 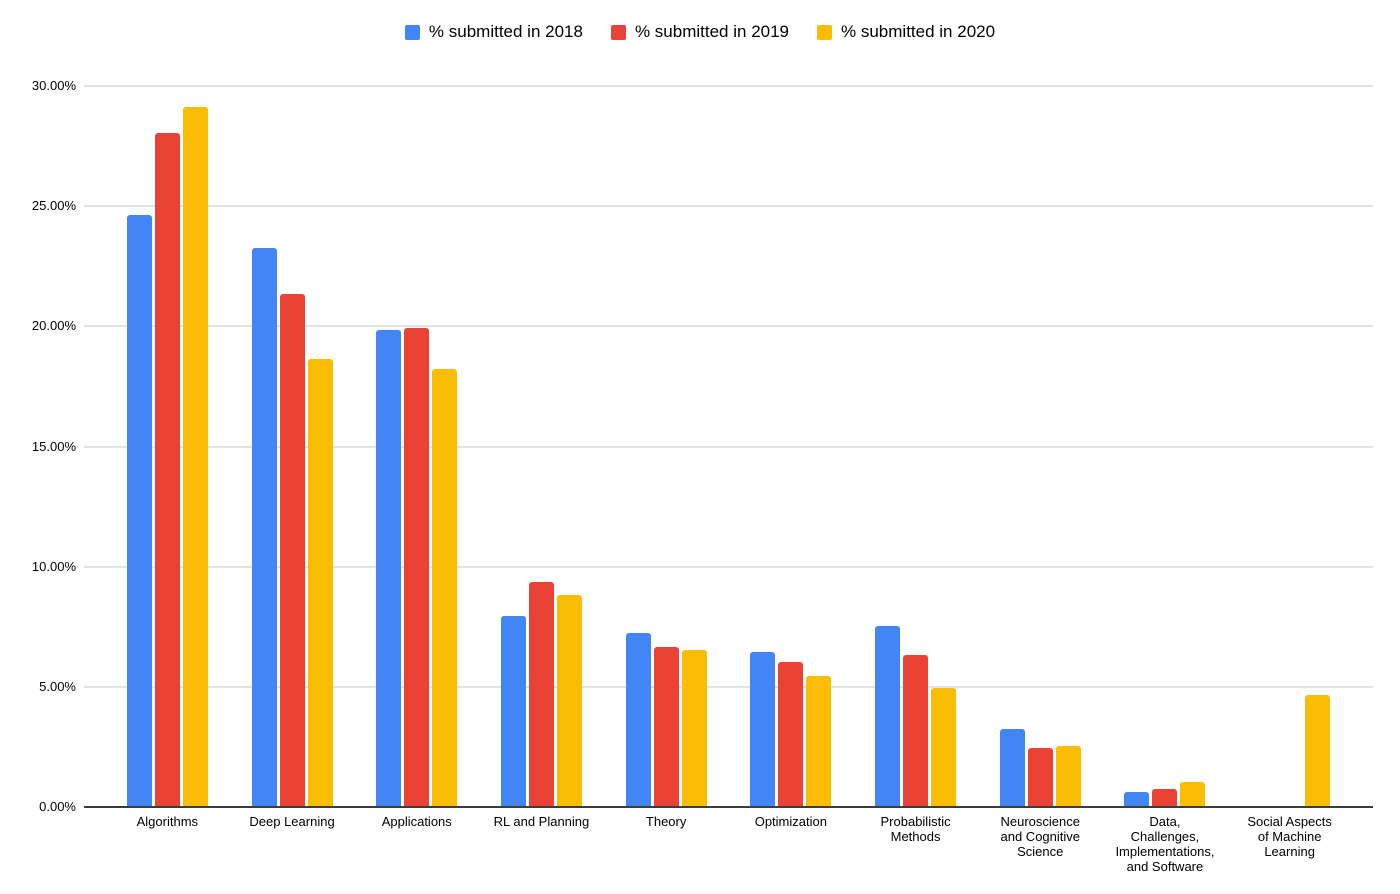 I want to click on y-axis-tick-label: 0.00%, so click(x=57, y=806).